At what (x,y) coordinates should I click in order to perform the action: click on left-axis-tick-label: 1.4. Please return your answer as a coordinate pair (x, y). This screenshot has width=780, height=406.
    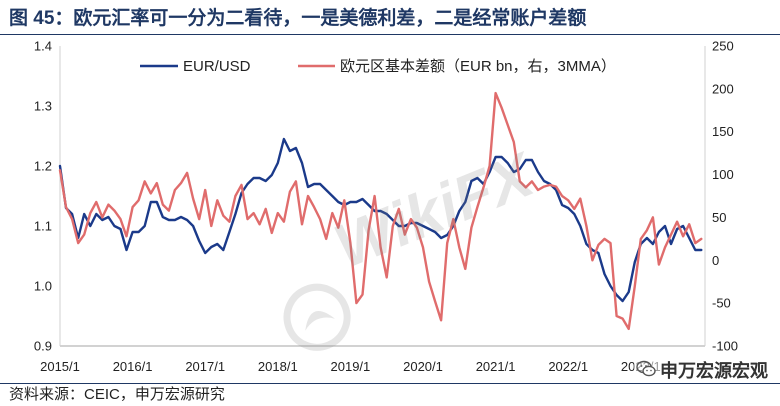
    Looking at the image, I should click on (43, 46).